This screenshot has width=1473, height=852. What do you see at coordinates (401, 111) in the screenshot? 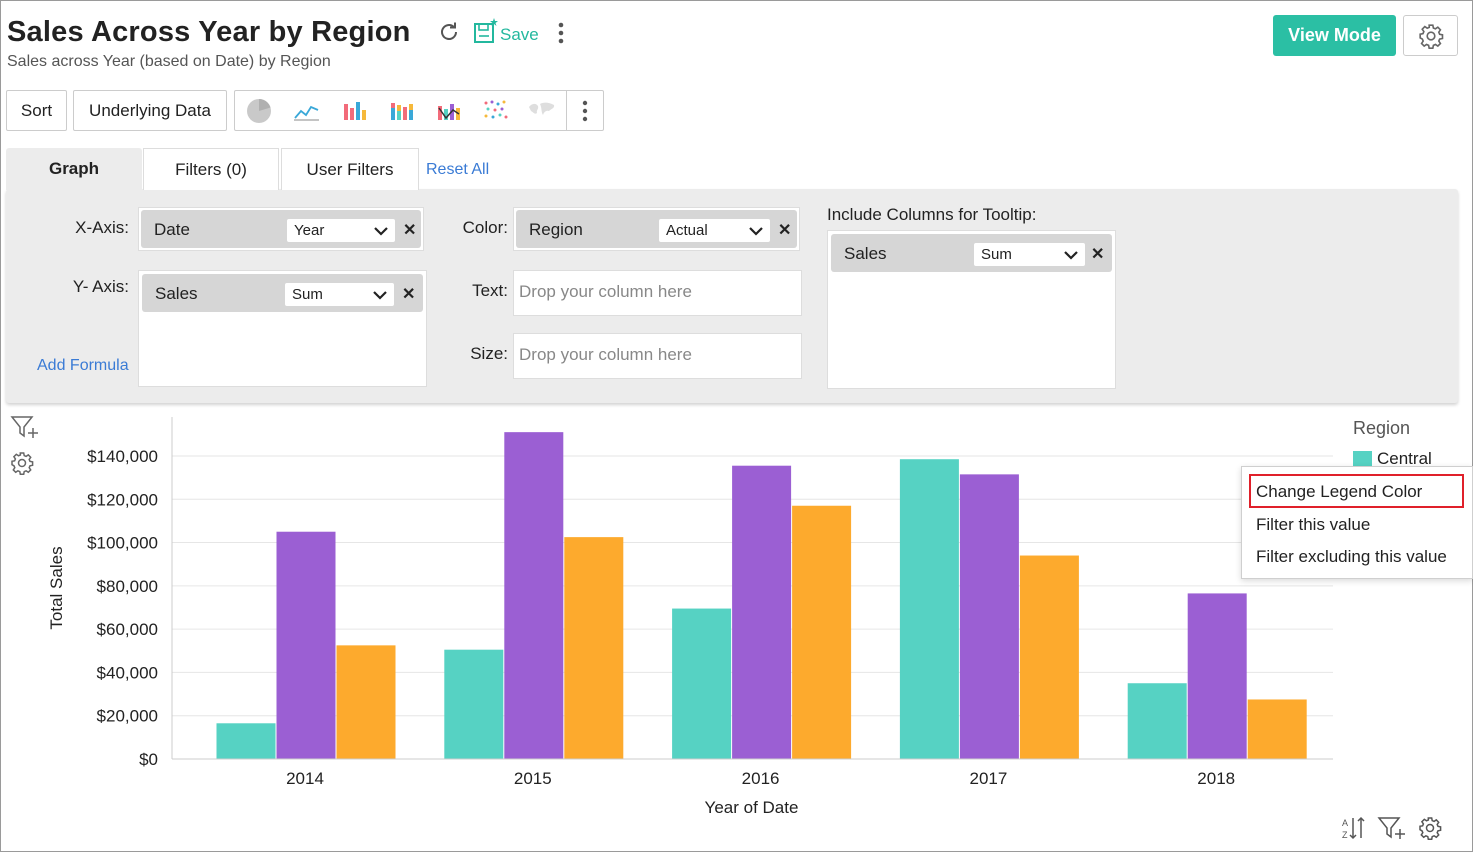
I see `stacked-bar-icon` at bounding box center [401, 111].